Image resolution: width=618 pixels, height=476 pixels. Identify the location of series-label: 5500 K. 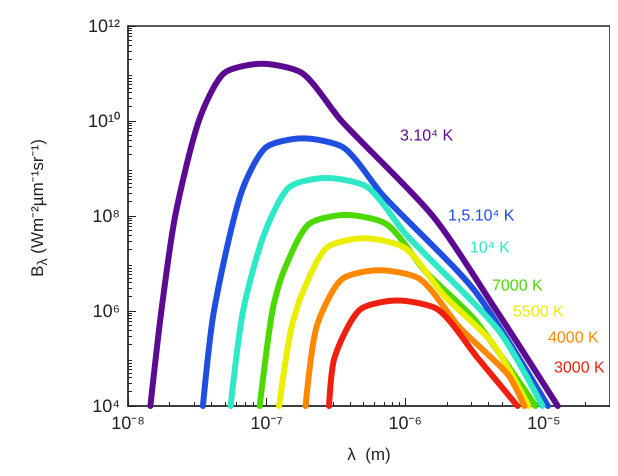
(538, 312).